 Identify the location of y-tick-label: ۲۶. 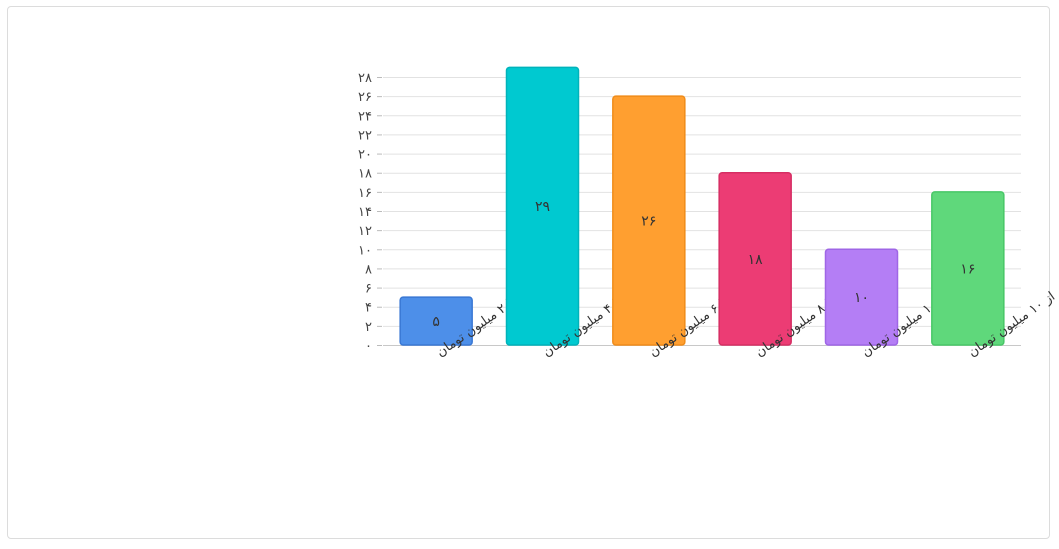
(365, 97).